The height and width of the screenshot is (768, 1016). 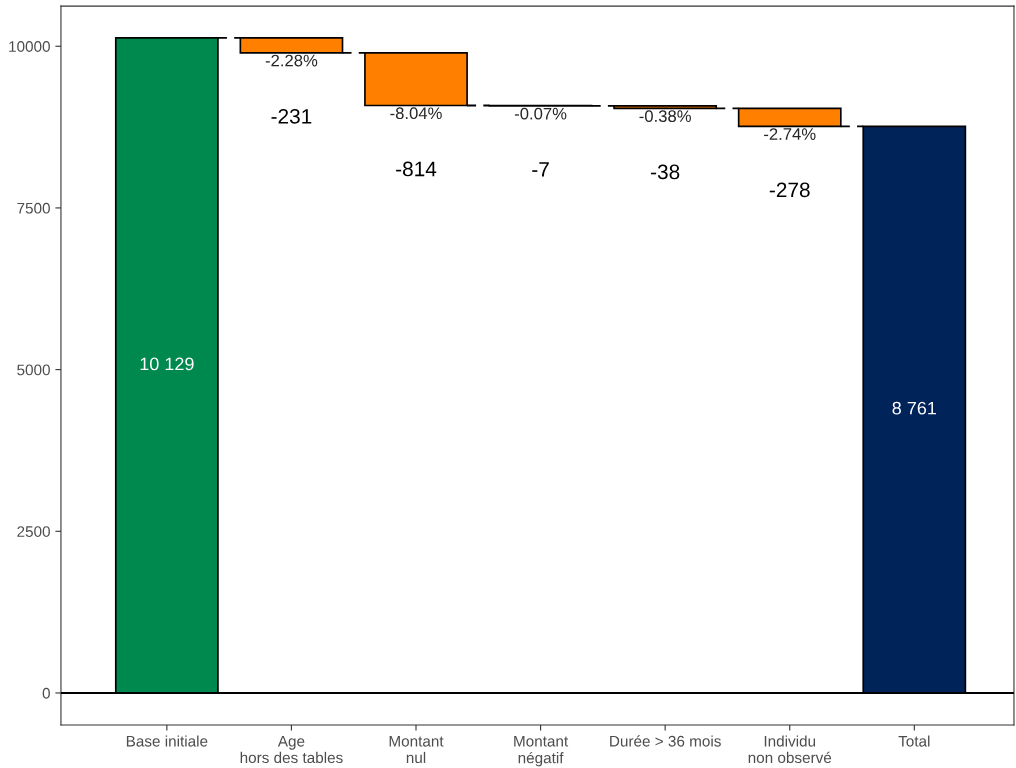 I want to click on data-label: 8 761, so click(x=914, y=408).